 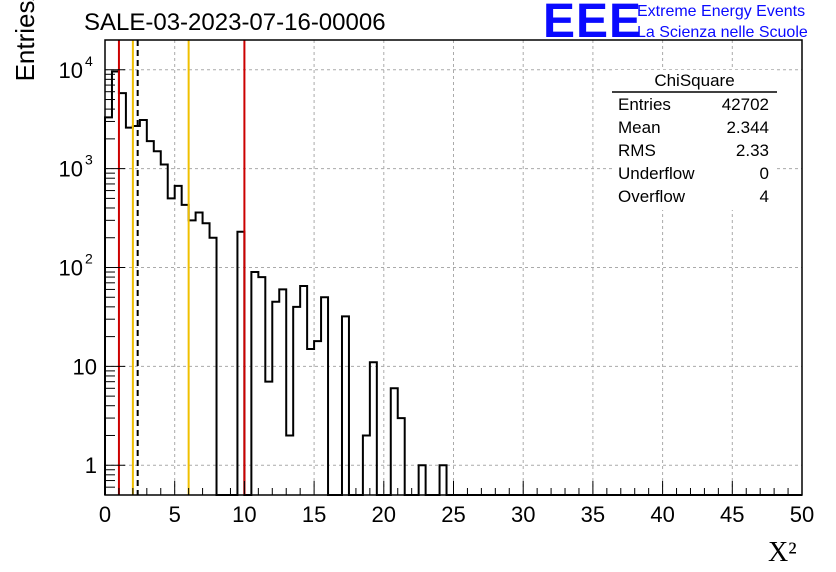 What do you see at coordinates (235, 22) in the screenshot?
I see `chart-title: SALE-03-2023-07-16-00006` at bounding box center [235, 22].